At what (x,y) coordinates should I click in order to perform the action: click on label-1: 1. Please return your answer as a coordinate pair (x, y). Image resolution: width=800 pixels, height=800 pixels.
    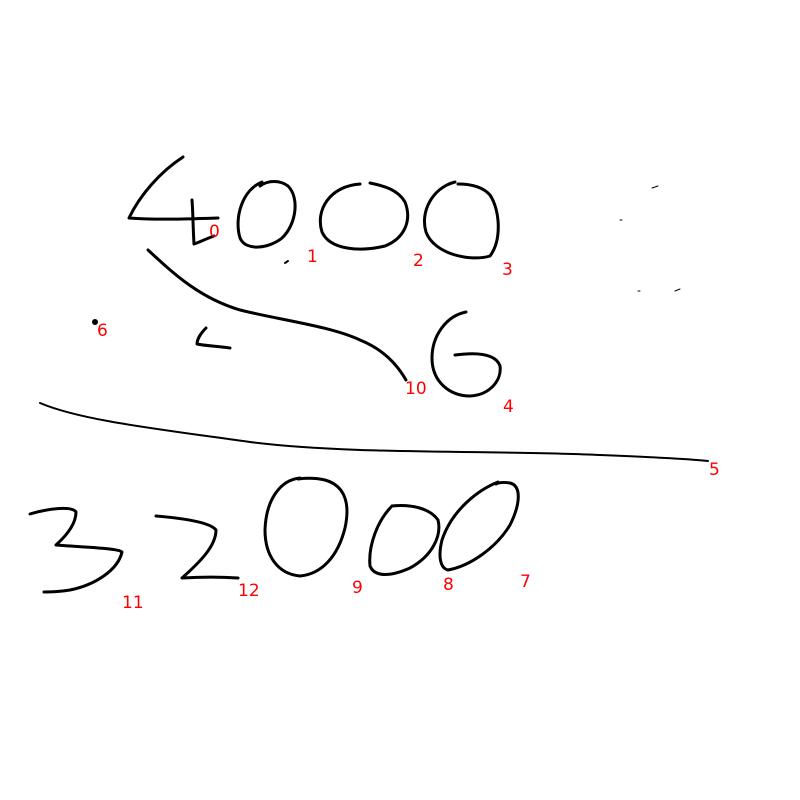
    Looking at the image, I should click on (312, 257).